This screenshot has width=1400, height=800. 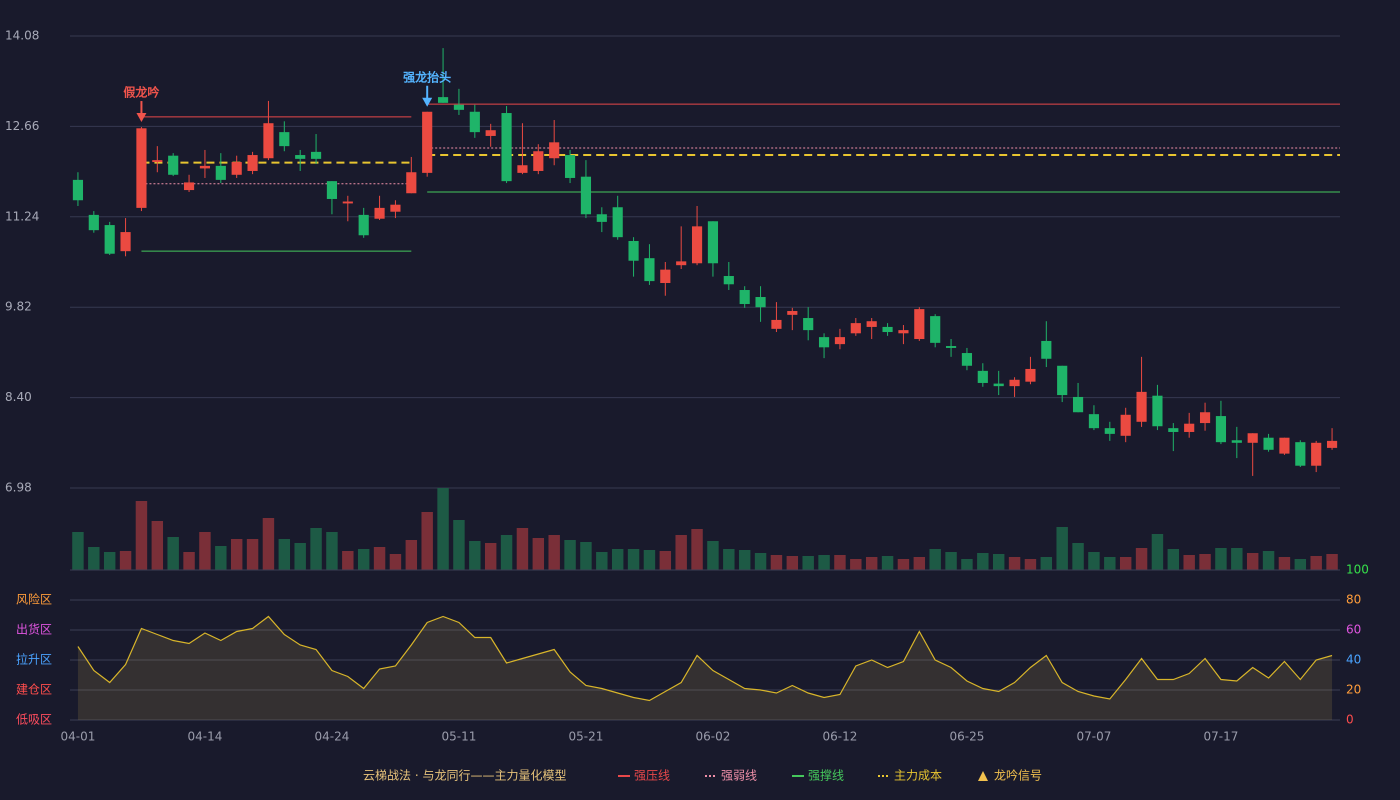 I want to click on indicator-line, so click(x=705, y=658).